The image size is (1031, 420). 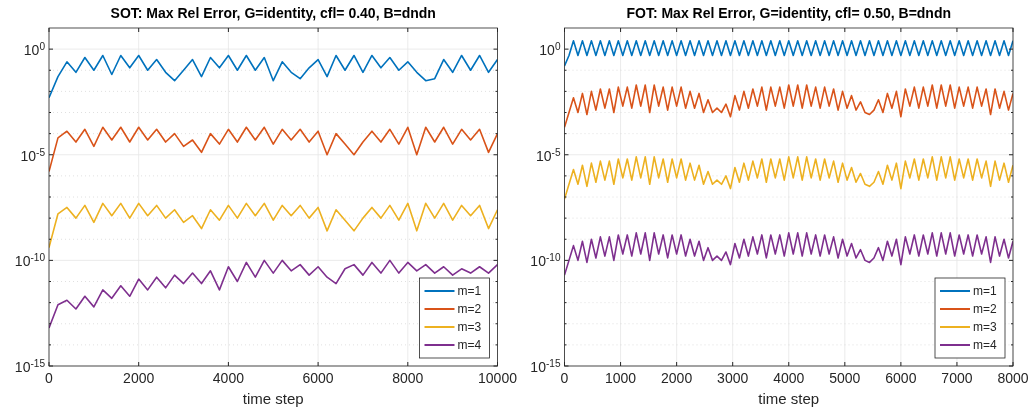 I want to click on x-tick-label: 3000, so click(x=733, y=378).